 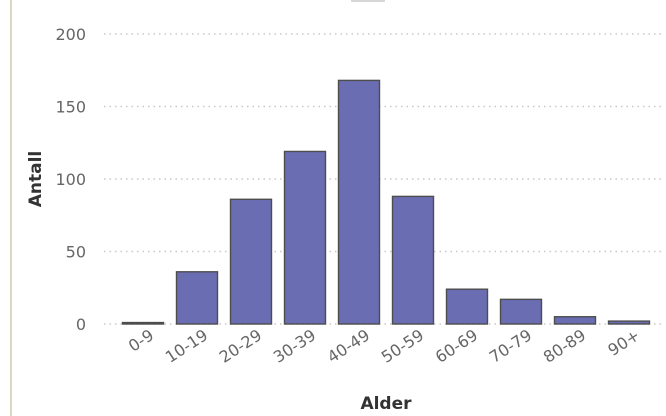 I want to click on x-tick-label: 40-49, so click(x=348, y=345).